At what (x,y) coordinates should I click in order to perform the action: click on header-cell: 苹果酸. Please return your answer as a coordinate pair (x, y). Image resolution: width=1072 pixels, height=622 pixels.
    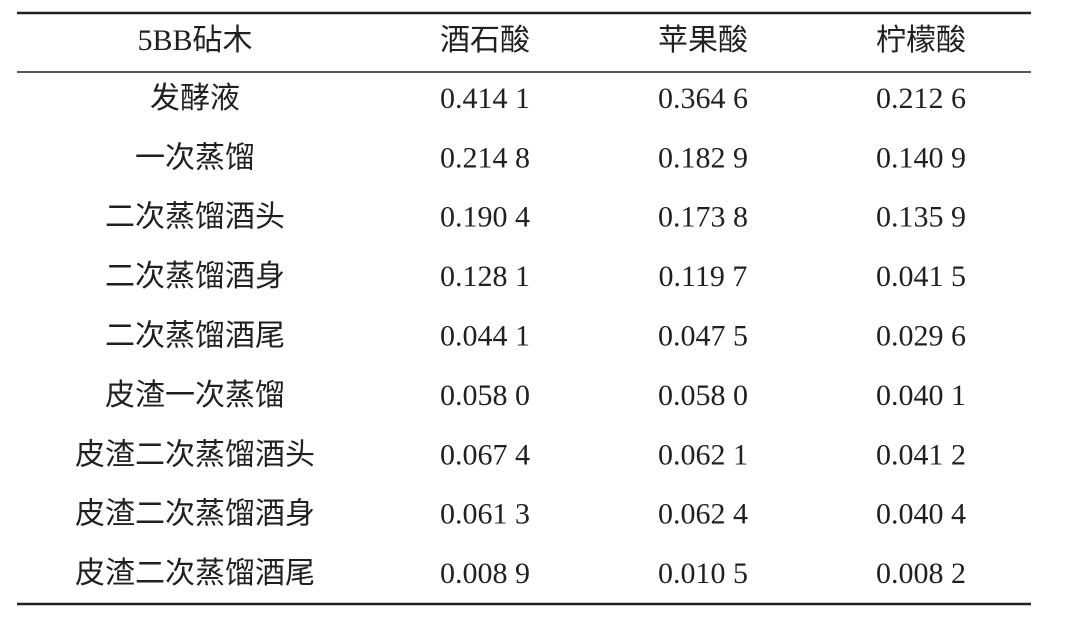
    Looking at the image, I should click on (703, 40).